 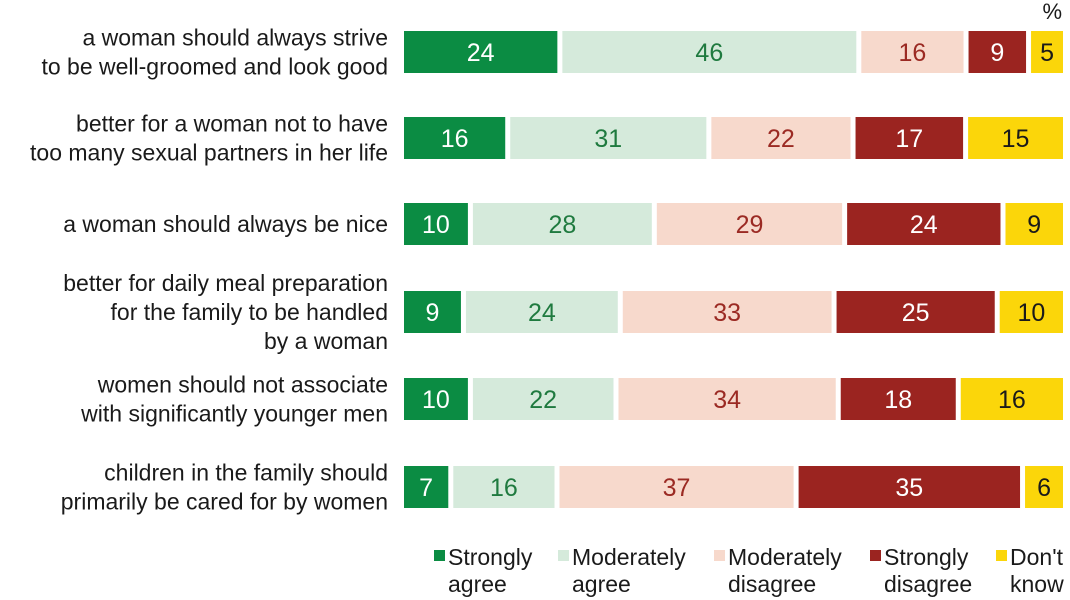 I want to click on category-label: for the family to be handled, so click(x=249, y=312).